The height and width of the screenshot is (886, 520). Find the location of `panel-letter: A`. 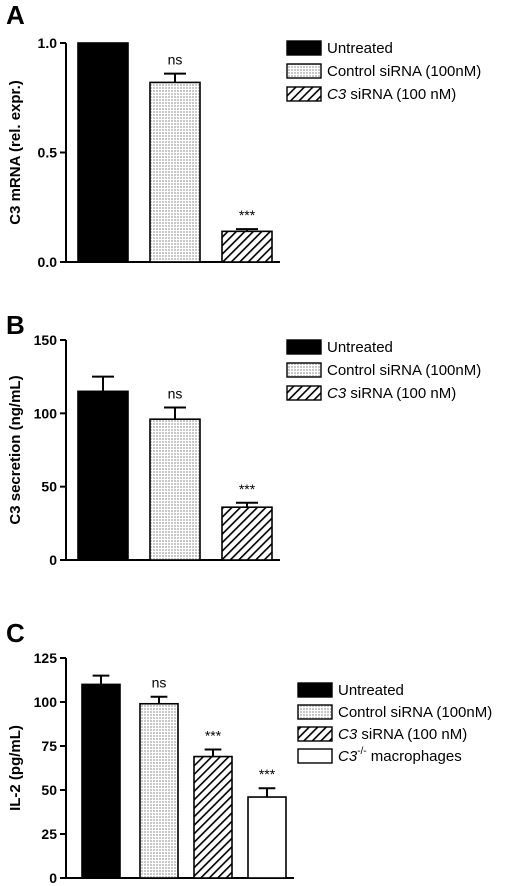

panel-letter: A is located at coordinates (15, 15).